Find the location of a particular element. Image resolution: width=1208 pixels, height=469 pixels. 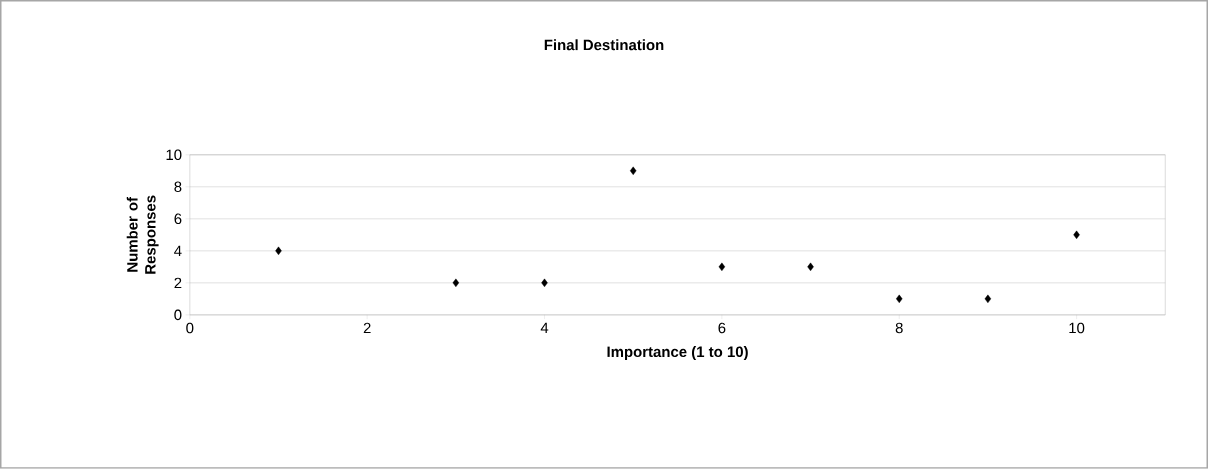

y-tick-label: 10 is located at coordinates (174, 155).